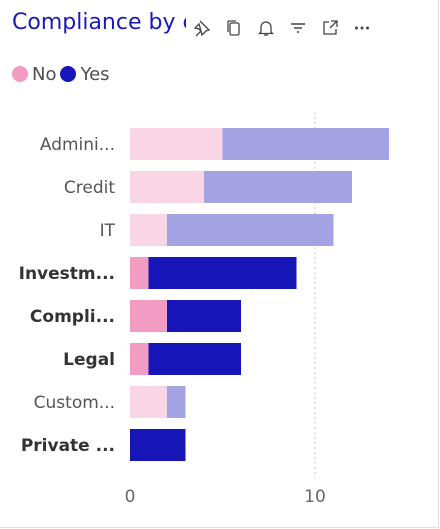  What do you see at coordinates (95, 74) in the screenshot?
I see `legend-label-yes: Yes` at bounding box center [95, 74].